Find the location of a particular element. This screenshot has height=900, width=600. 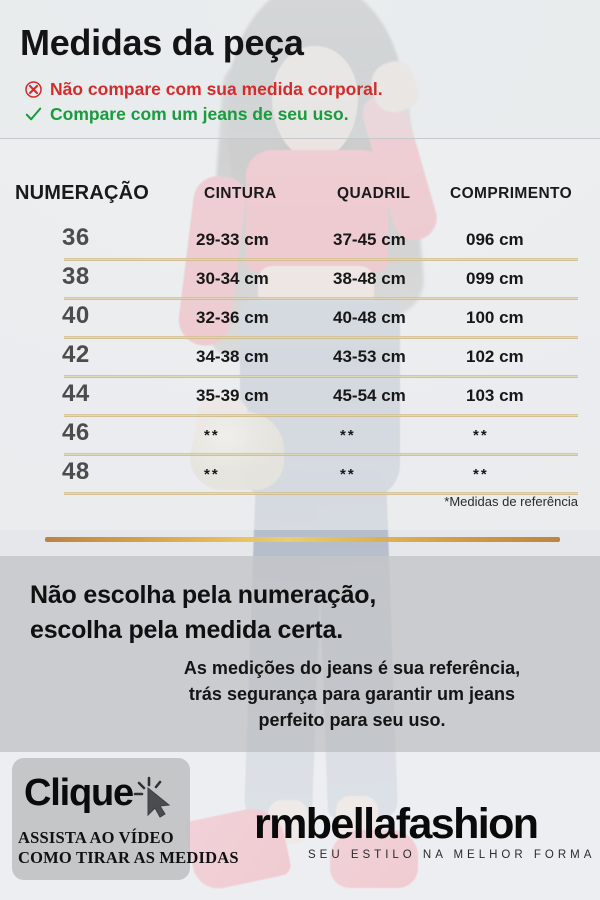

cell-waist: 32-36 cm is located at coordinates (232, 317).